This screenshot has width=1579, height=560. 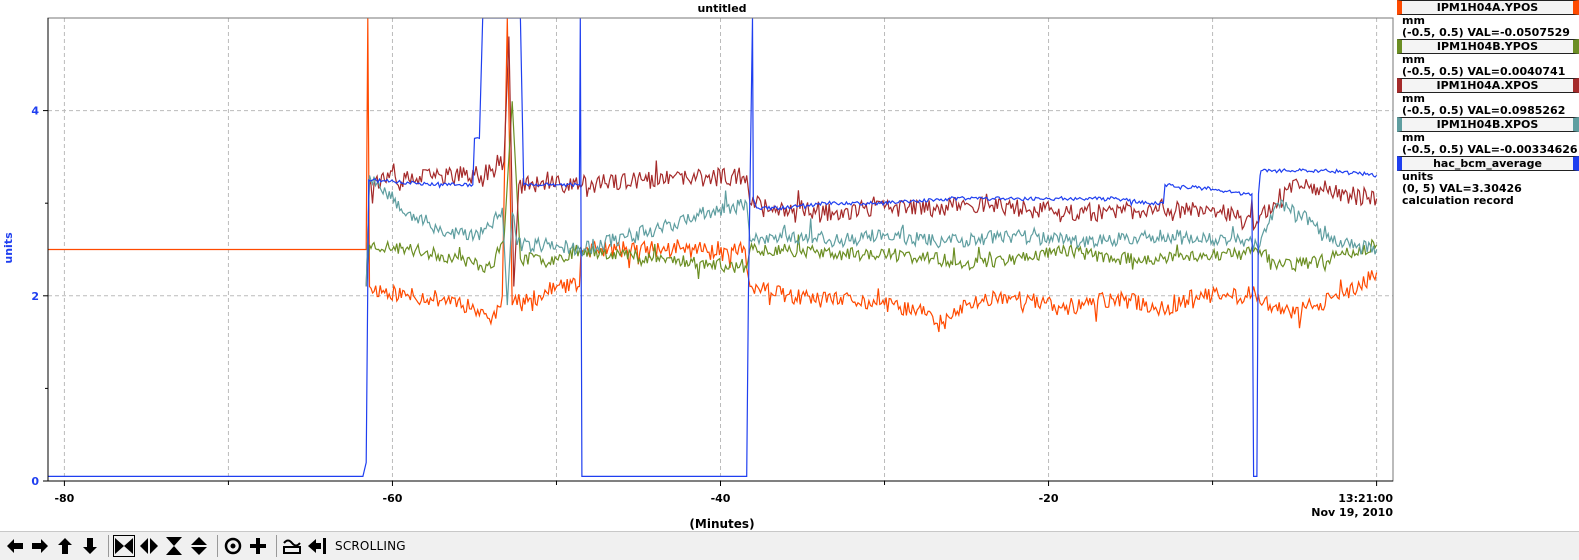 I want to click on x-tick-label: -20, so click(x=1049, y=498).